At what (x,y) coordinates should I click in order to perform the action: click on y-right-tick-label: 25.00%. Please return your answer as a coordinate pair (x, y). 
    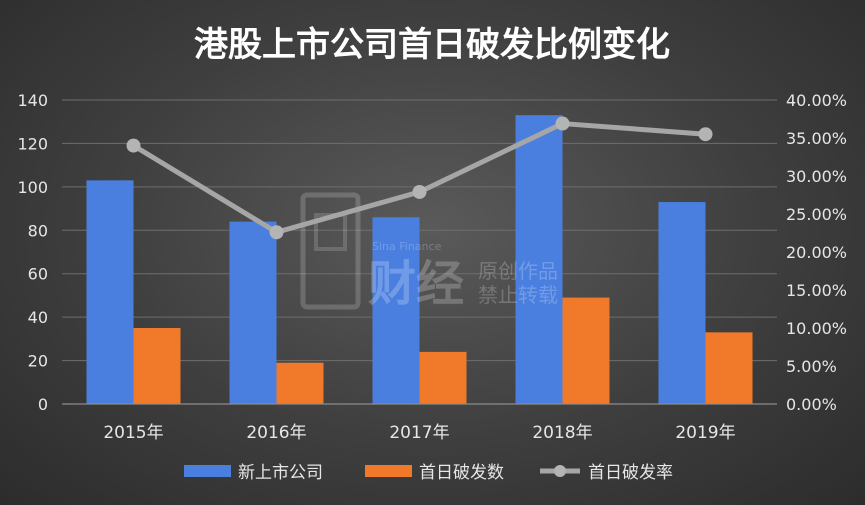
    Looking at the image, I should click on (816, 214).